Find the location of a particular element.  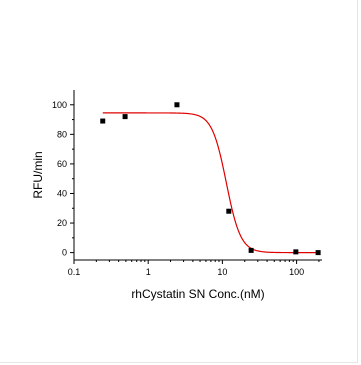

y-tick-label: 40 is located at coordinates (62, 193).